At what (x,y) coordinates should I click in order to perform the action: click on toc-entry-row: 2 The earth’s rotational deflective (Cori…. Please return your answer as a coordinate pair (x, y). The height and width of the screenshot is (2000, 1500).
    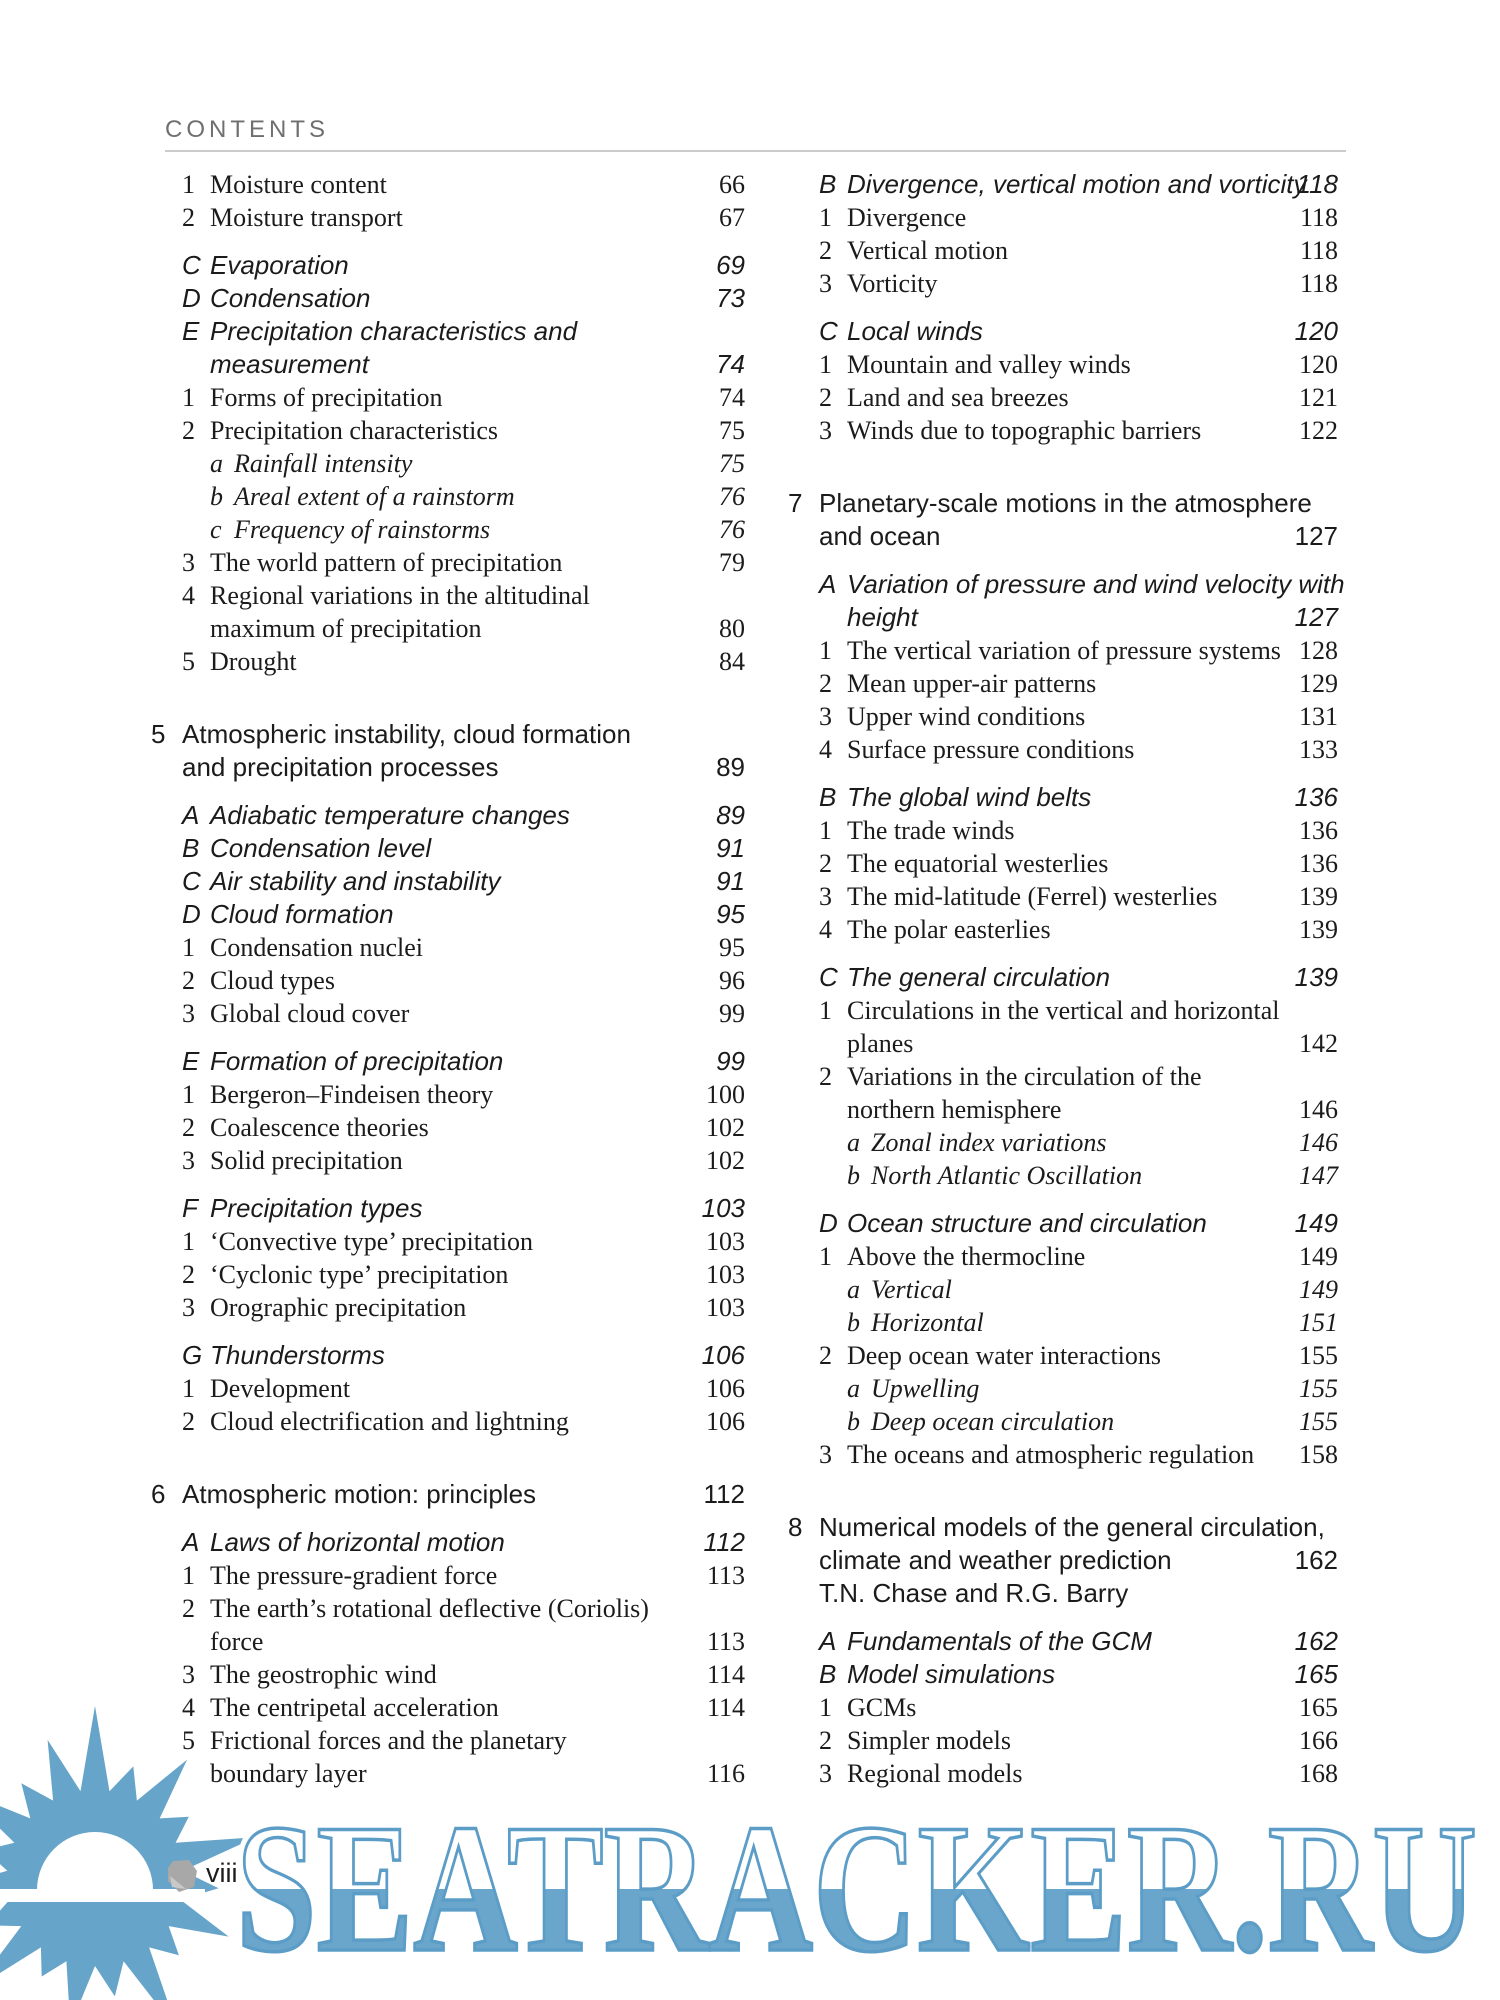
    Looking at the image, I should click on (448, 1625).